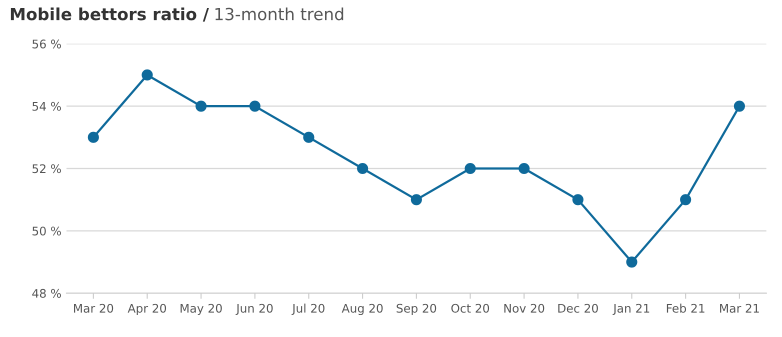 The width and height of the screenshot is (782, 337). I want to click on x-tick-label: Nov 20, so click(524, 308).